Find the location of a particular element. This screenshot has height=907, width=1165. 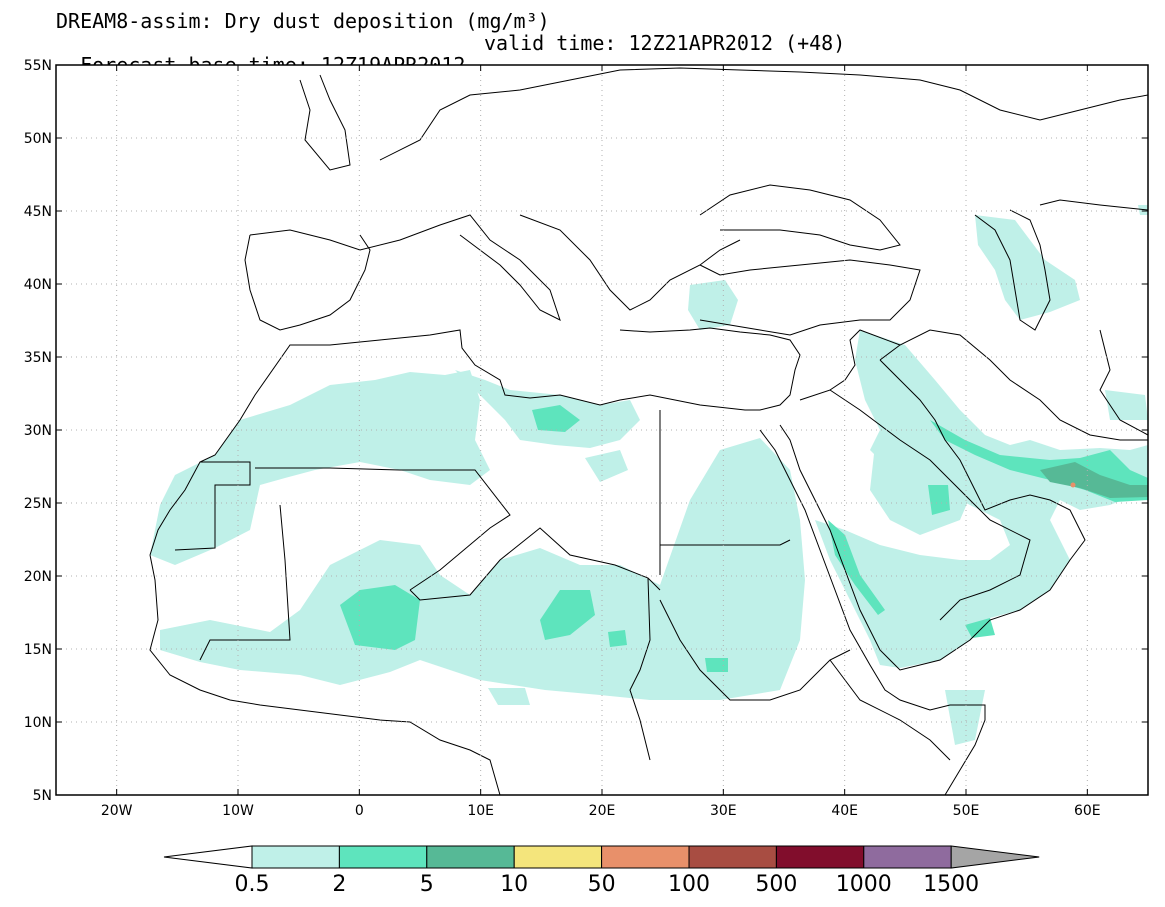

shade-kazakh is located at coordinates (1143, 210).